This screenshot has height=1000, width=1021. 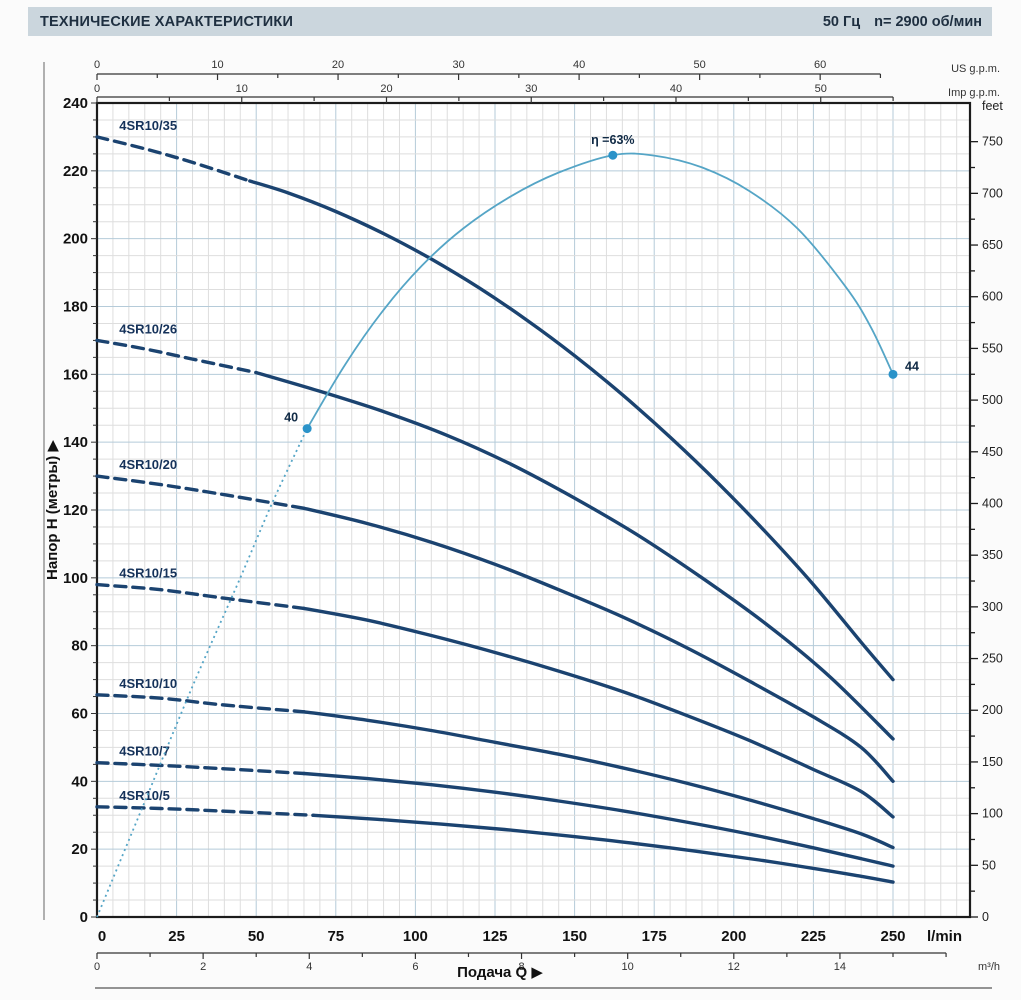 I want to click on curve-4SR10/5, so click(x=603, y=848).